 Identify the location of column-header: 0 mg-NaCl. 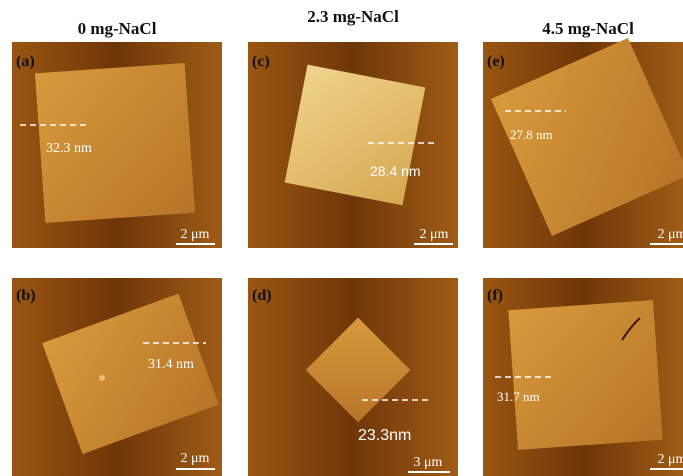
(117, 28).